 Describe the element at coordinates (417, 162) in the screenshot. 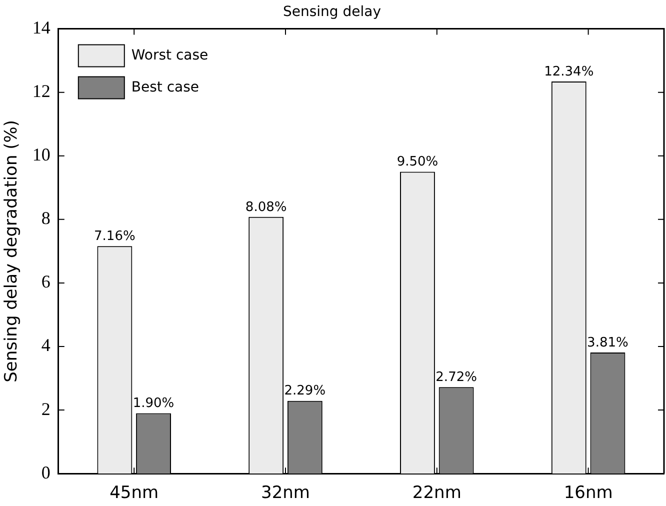

I see `data-label: 9.50%` at that location.